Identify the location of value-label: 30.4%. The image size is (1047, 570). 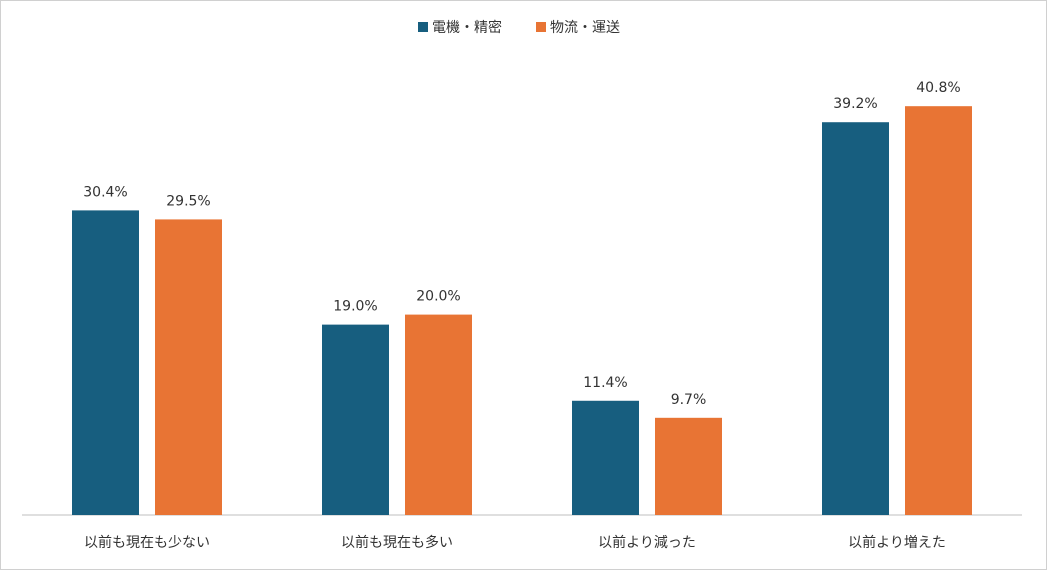
(105, 192).